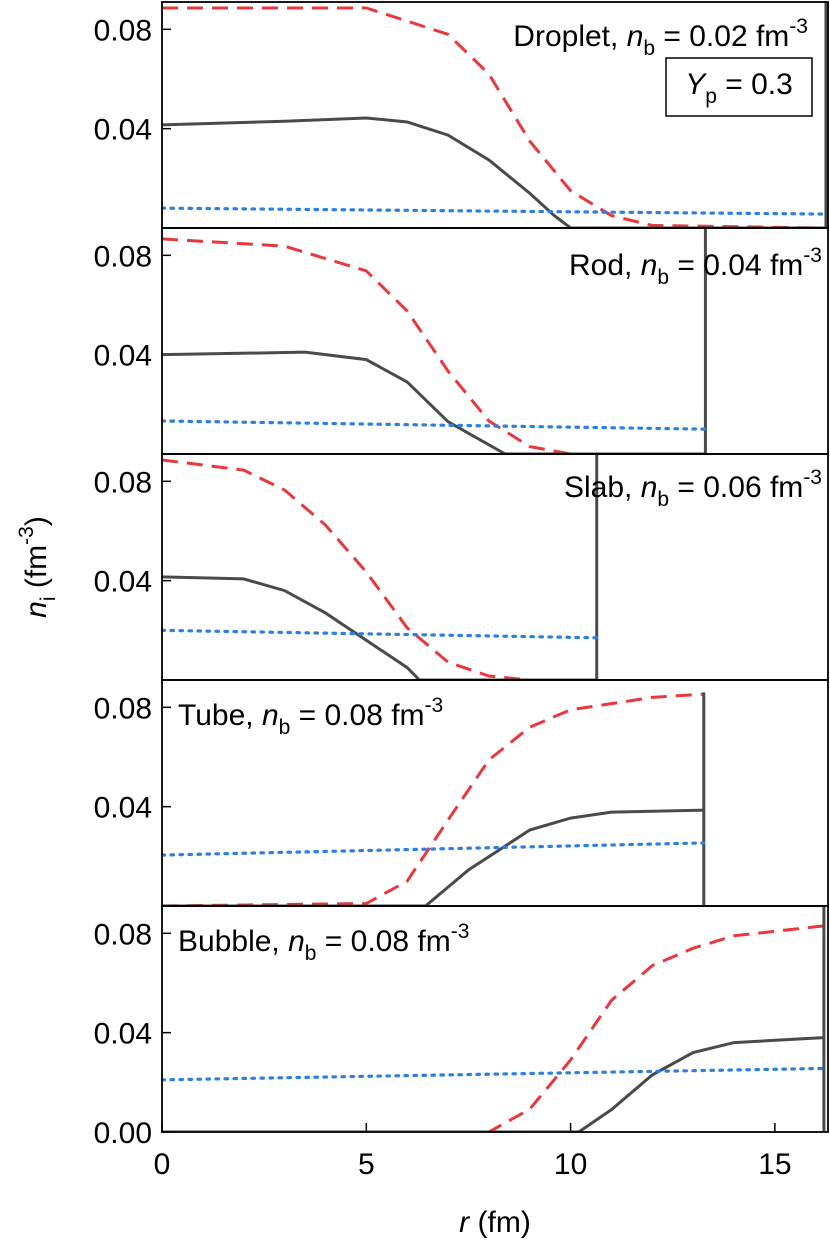 Image resolution: width=830 pixels, height=1246 pixels. What do you see at coordinates (464, 1222) in the screenshot?
I see `x-axis-label-part: r` at bounding box center [464, 1222].